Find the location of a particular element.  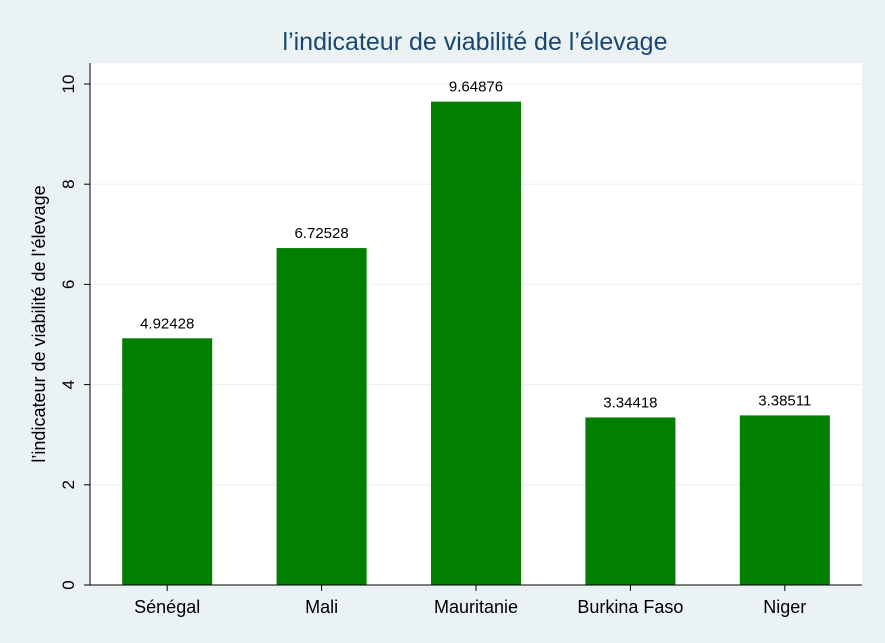

x-tick-label: Mauritanie is located at coordinates (476, 607).